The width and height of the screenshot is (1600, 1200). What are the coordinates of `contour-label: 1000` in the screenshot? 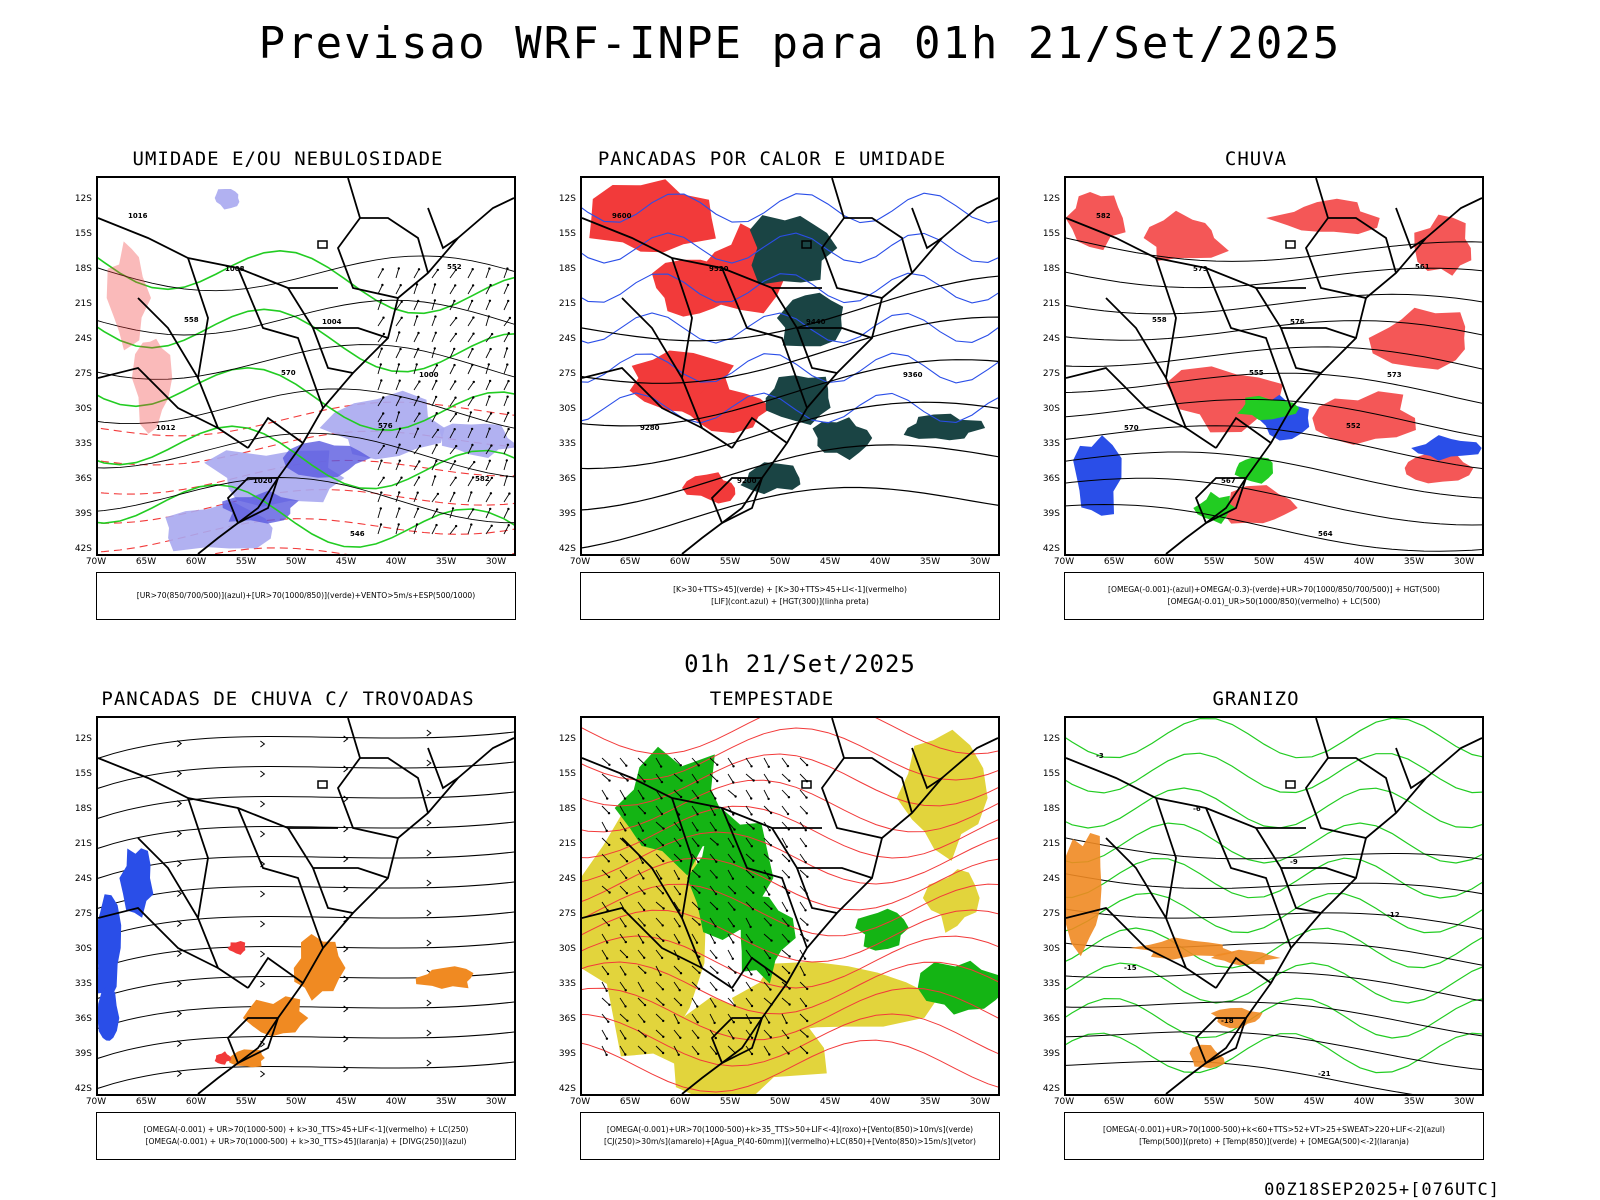 It's located at (429, 375).